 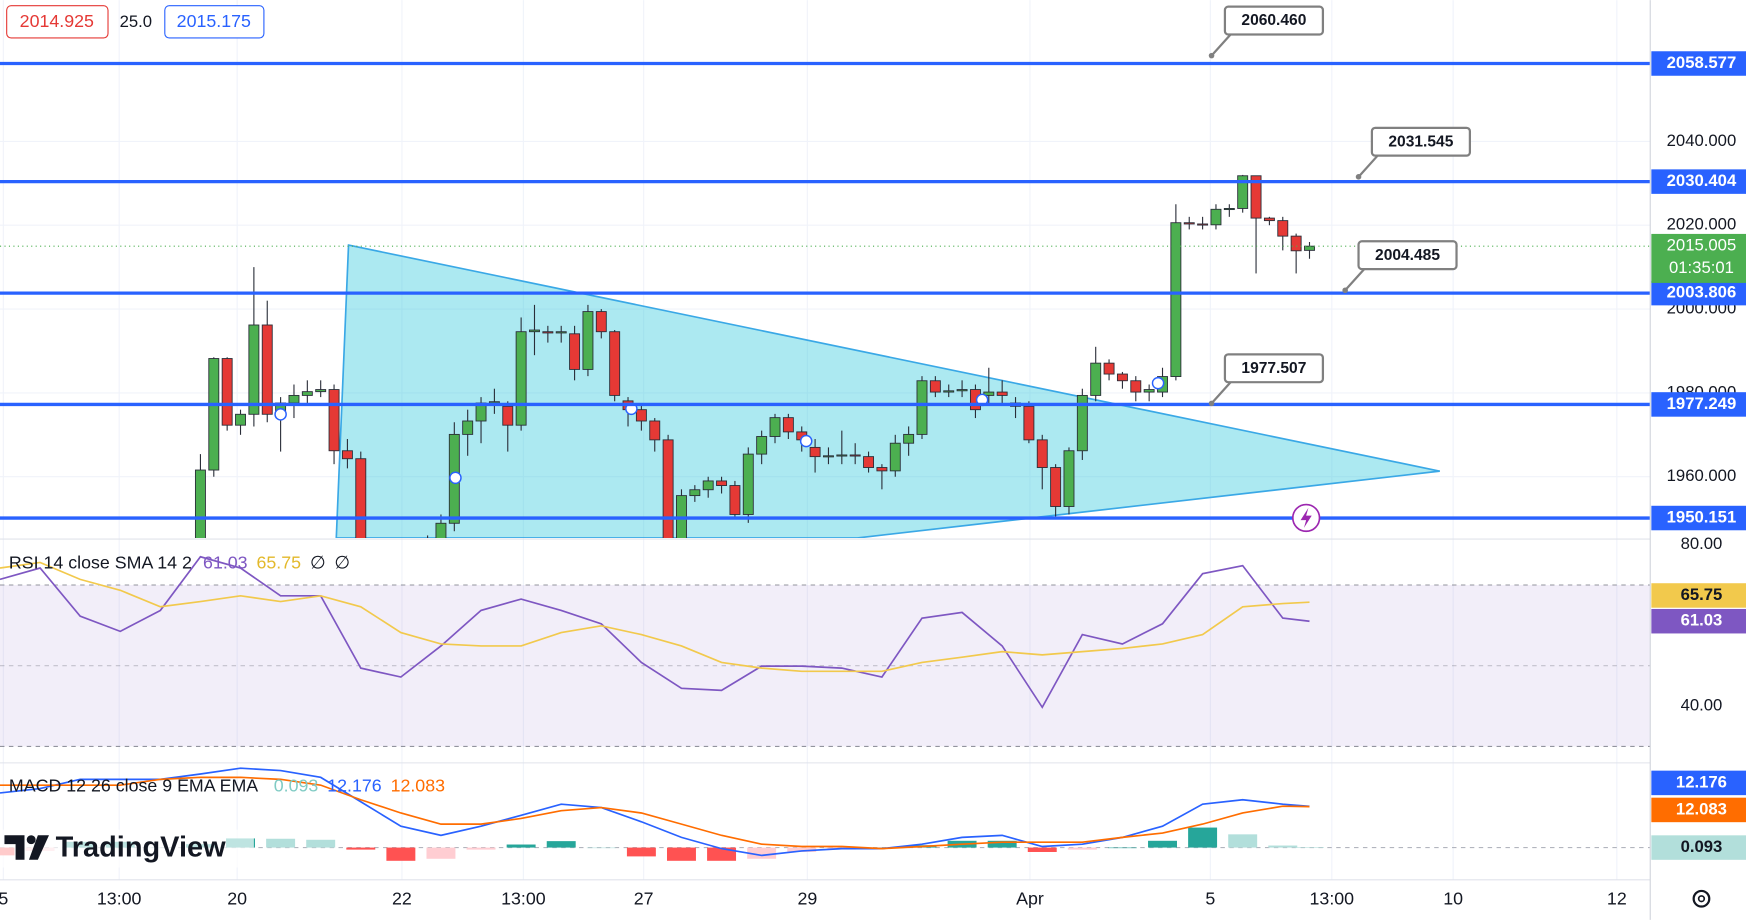 What do you see at coordinates (100, 562) in the screenshot?
I see `rsi-title: RSI 14 close SMA 14 2` at bounding box center [100, 562].